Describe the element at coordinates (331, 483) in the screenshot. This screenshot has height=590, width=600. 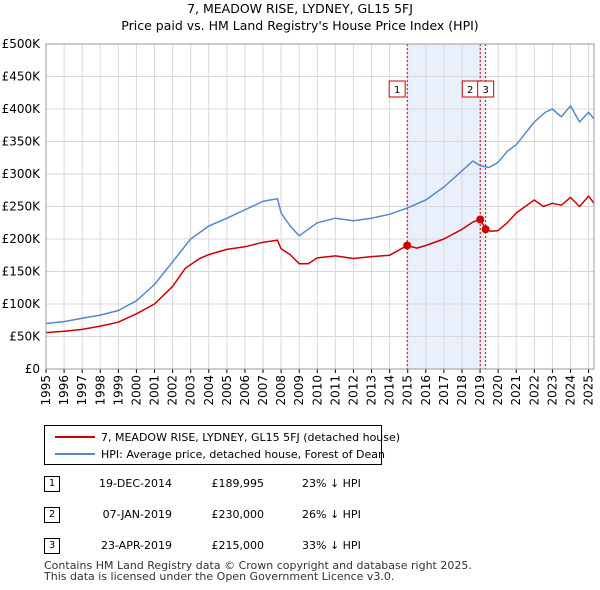
I see `transaction-hpi-diff: 23% ↓ HPI` at that location.